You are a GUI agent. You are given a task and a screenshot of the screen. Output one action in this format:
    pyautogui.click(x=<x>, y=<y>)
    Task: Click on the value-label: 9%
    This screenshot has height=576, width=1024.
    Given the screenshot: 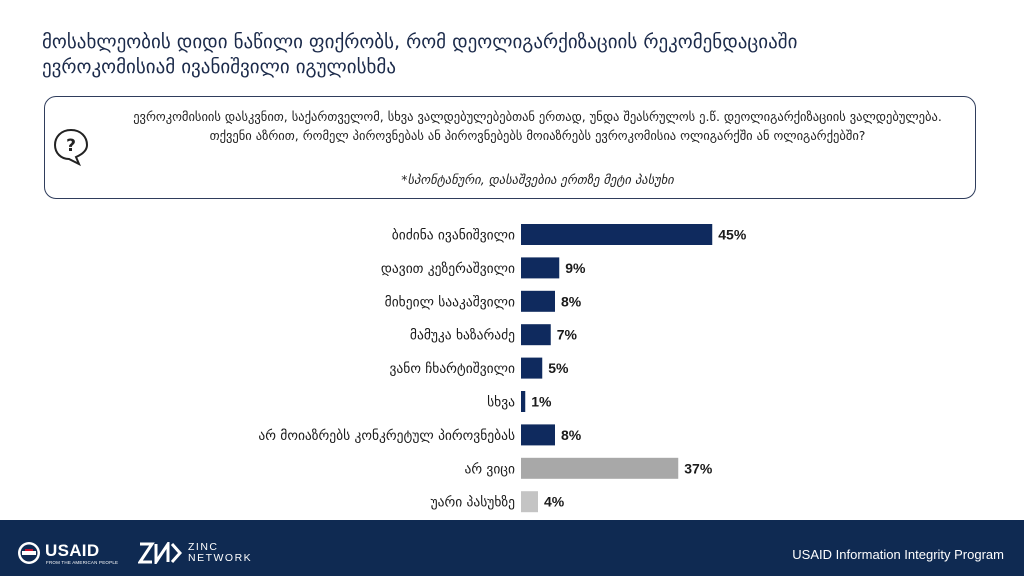 What is the action you would take?
    pyautogui.click(x=575, y=268)
    